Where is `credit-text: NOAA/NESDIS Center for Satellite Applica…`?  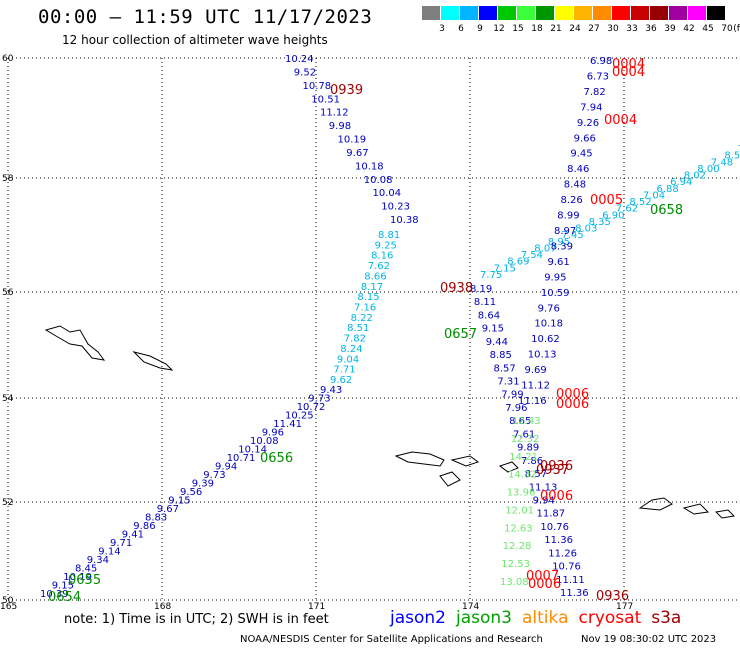 credit-text: NOAA/NESDIS Center for Satellite Applica… is located at coordinates (391, 639).